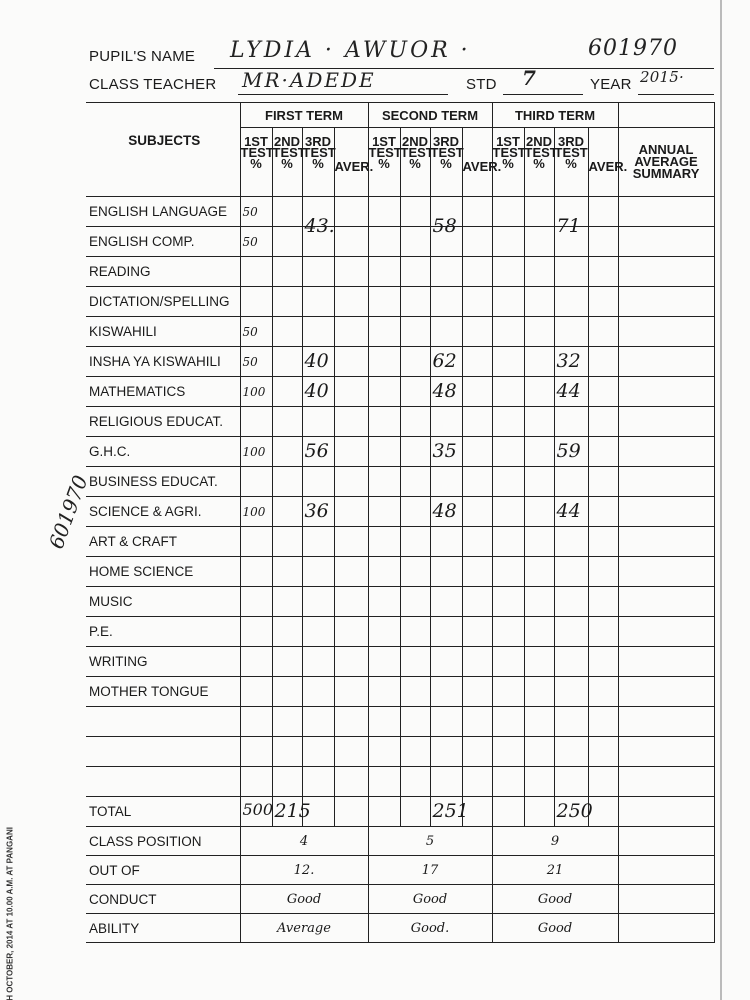 The width and height of the screenshot is (750, 1000). I want to click on summary-value: Average, so click(304, 928).